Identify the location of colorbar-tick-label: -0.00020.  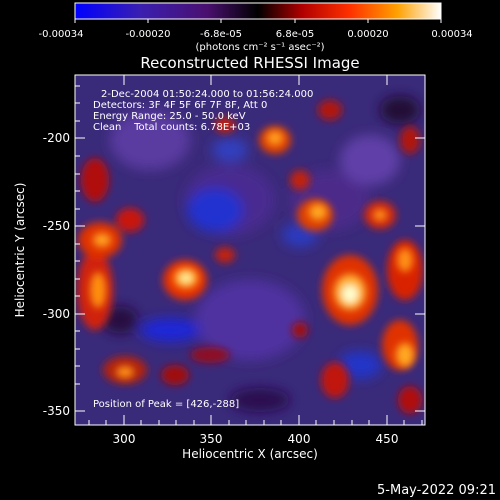
(148, 34).